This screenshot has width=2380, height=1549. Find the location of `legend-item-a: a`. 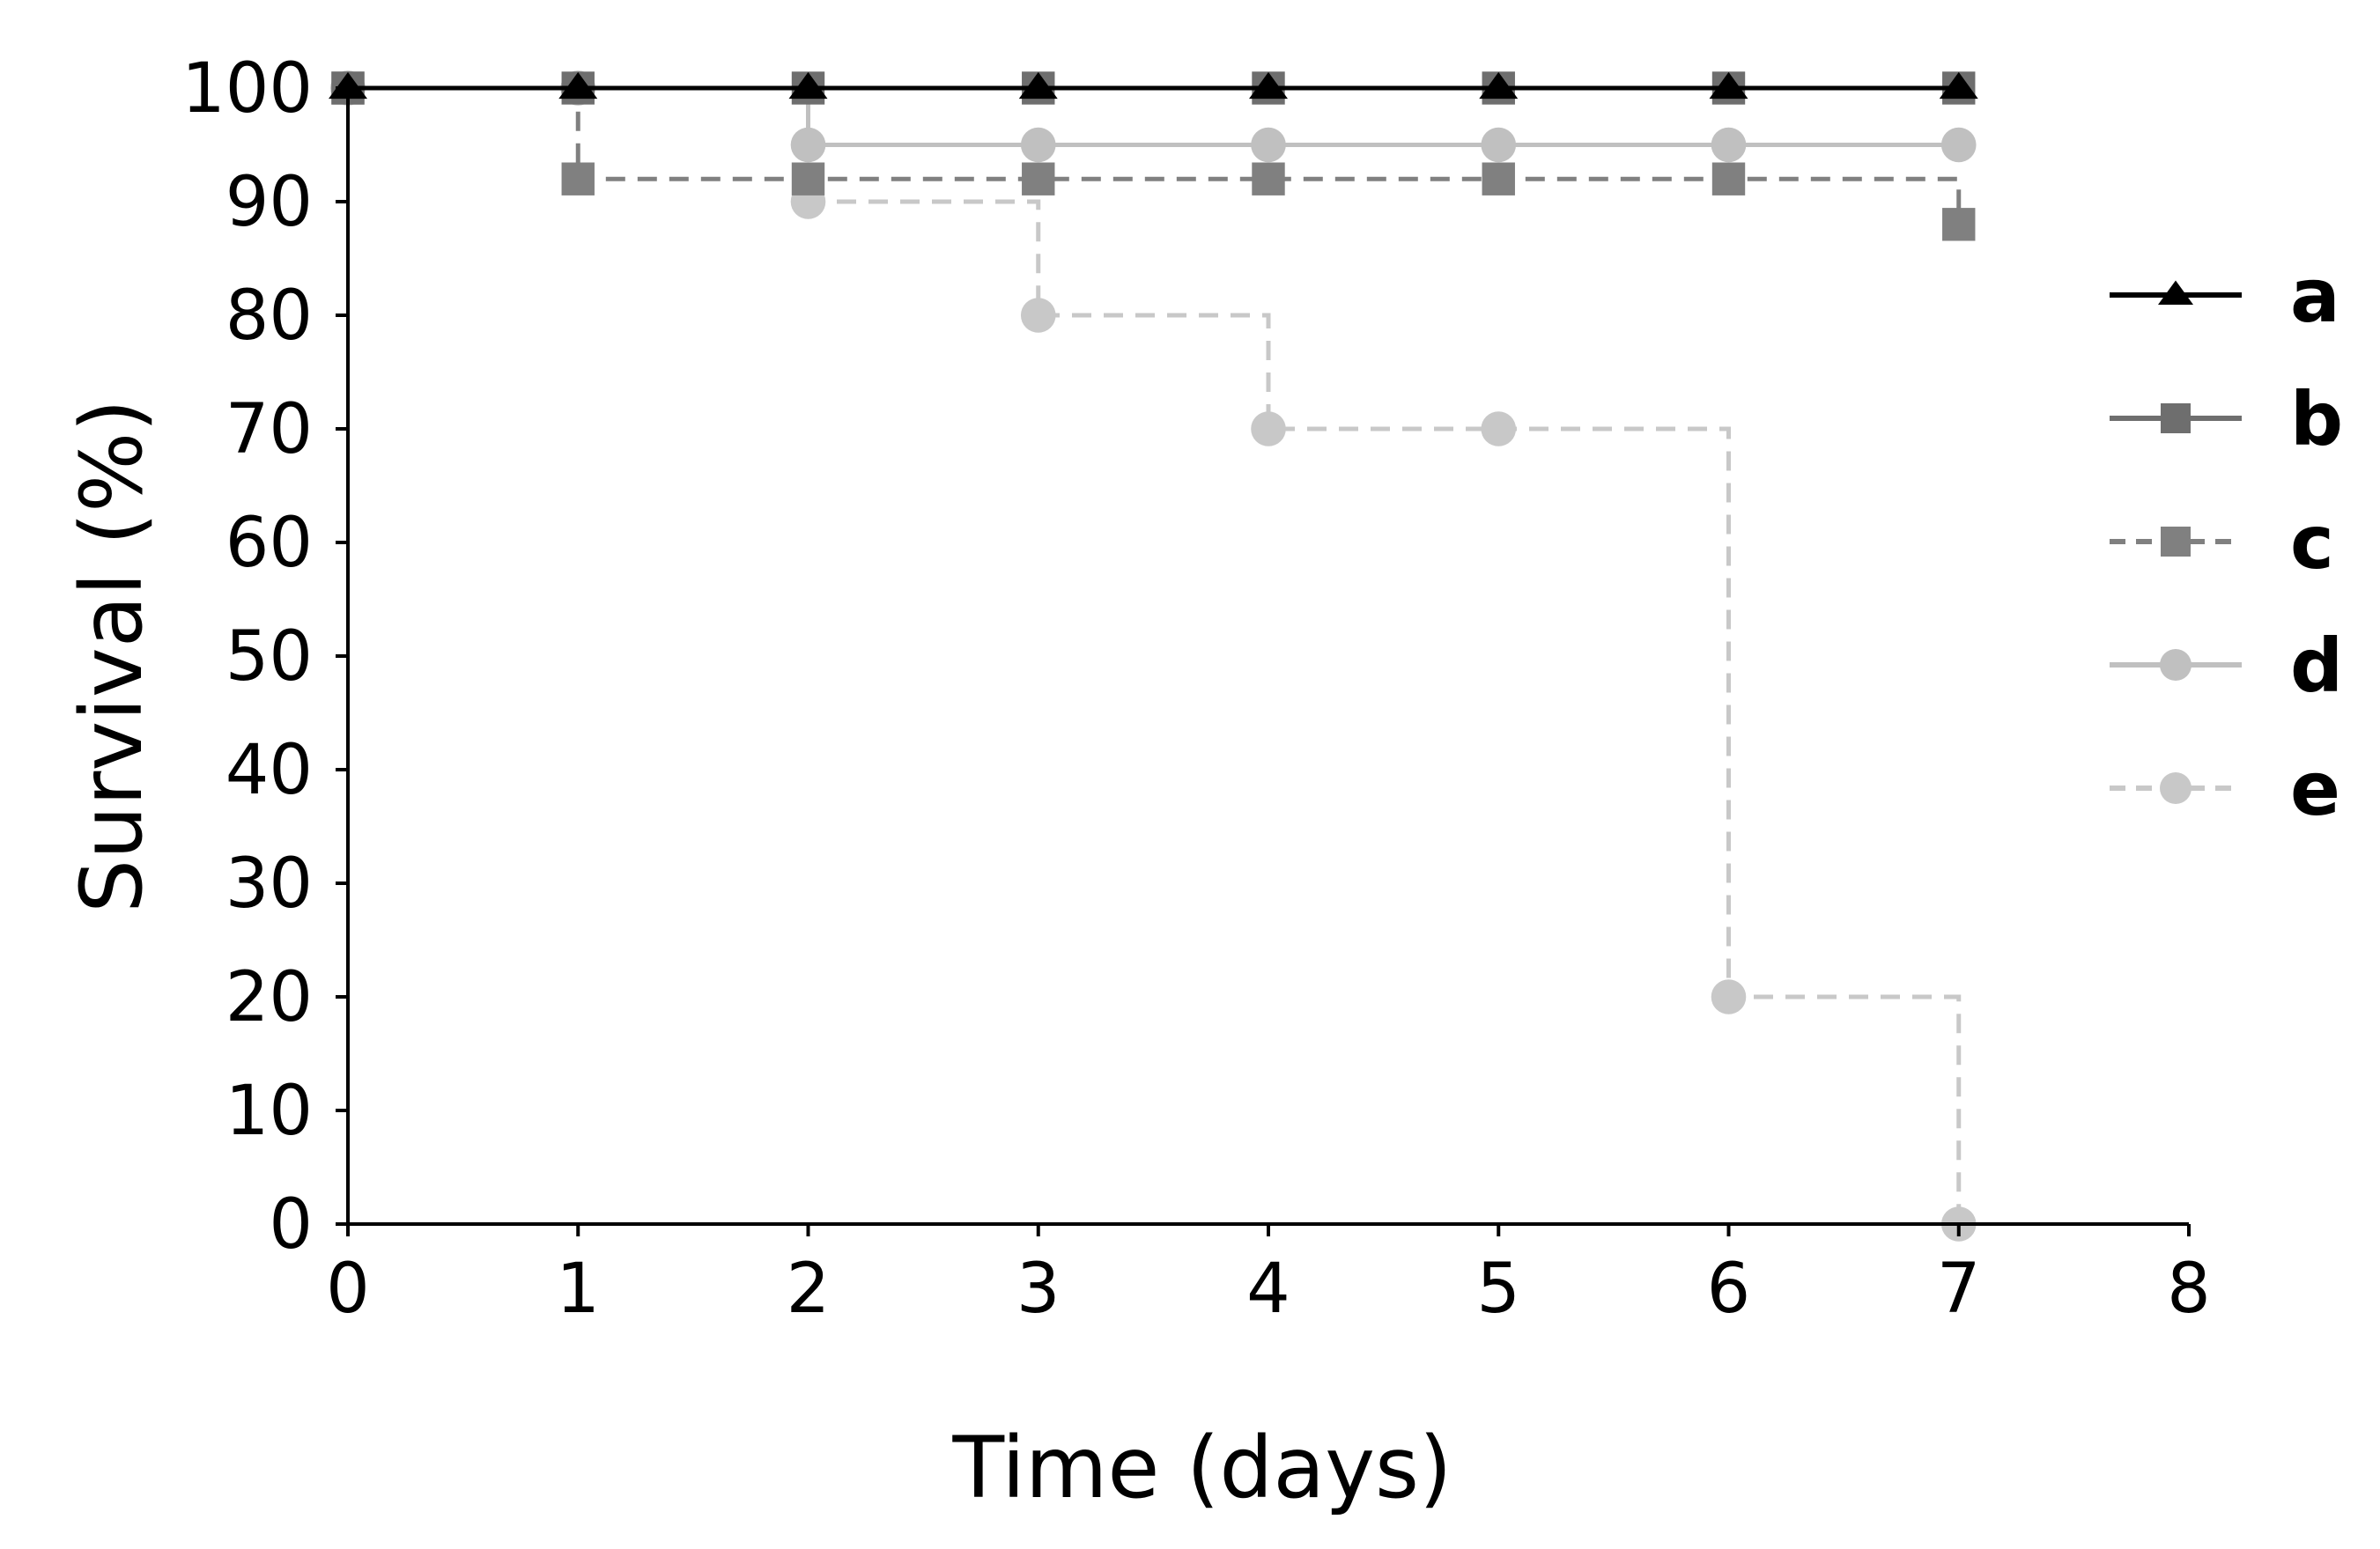

legend-item-a: a is located at coordinates (2225, 296).